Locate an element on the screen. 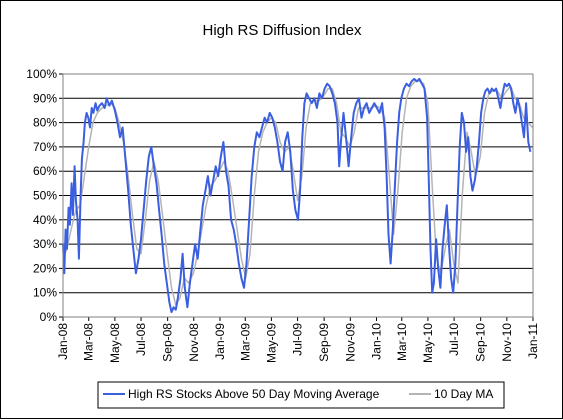 The image size is (563, 420). y-tick-label: 70% is located at coordinates (45, 147).